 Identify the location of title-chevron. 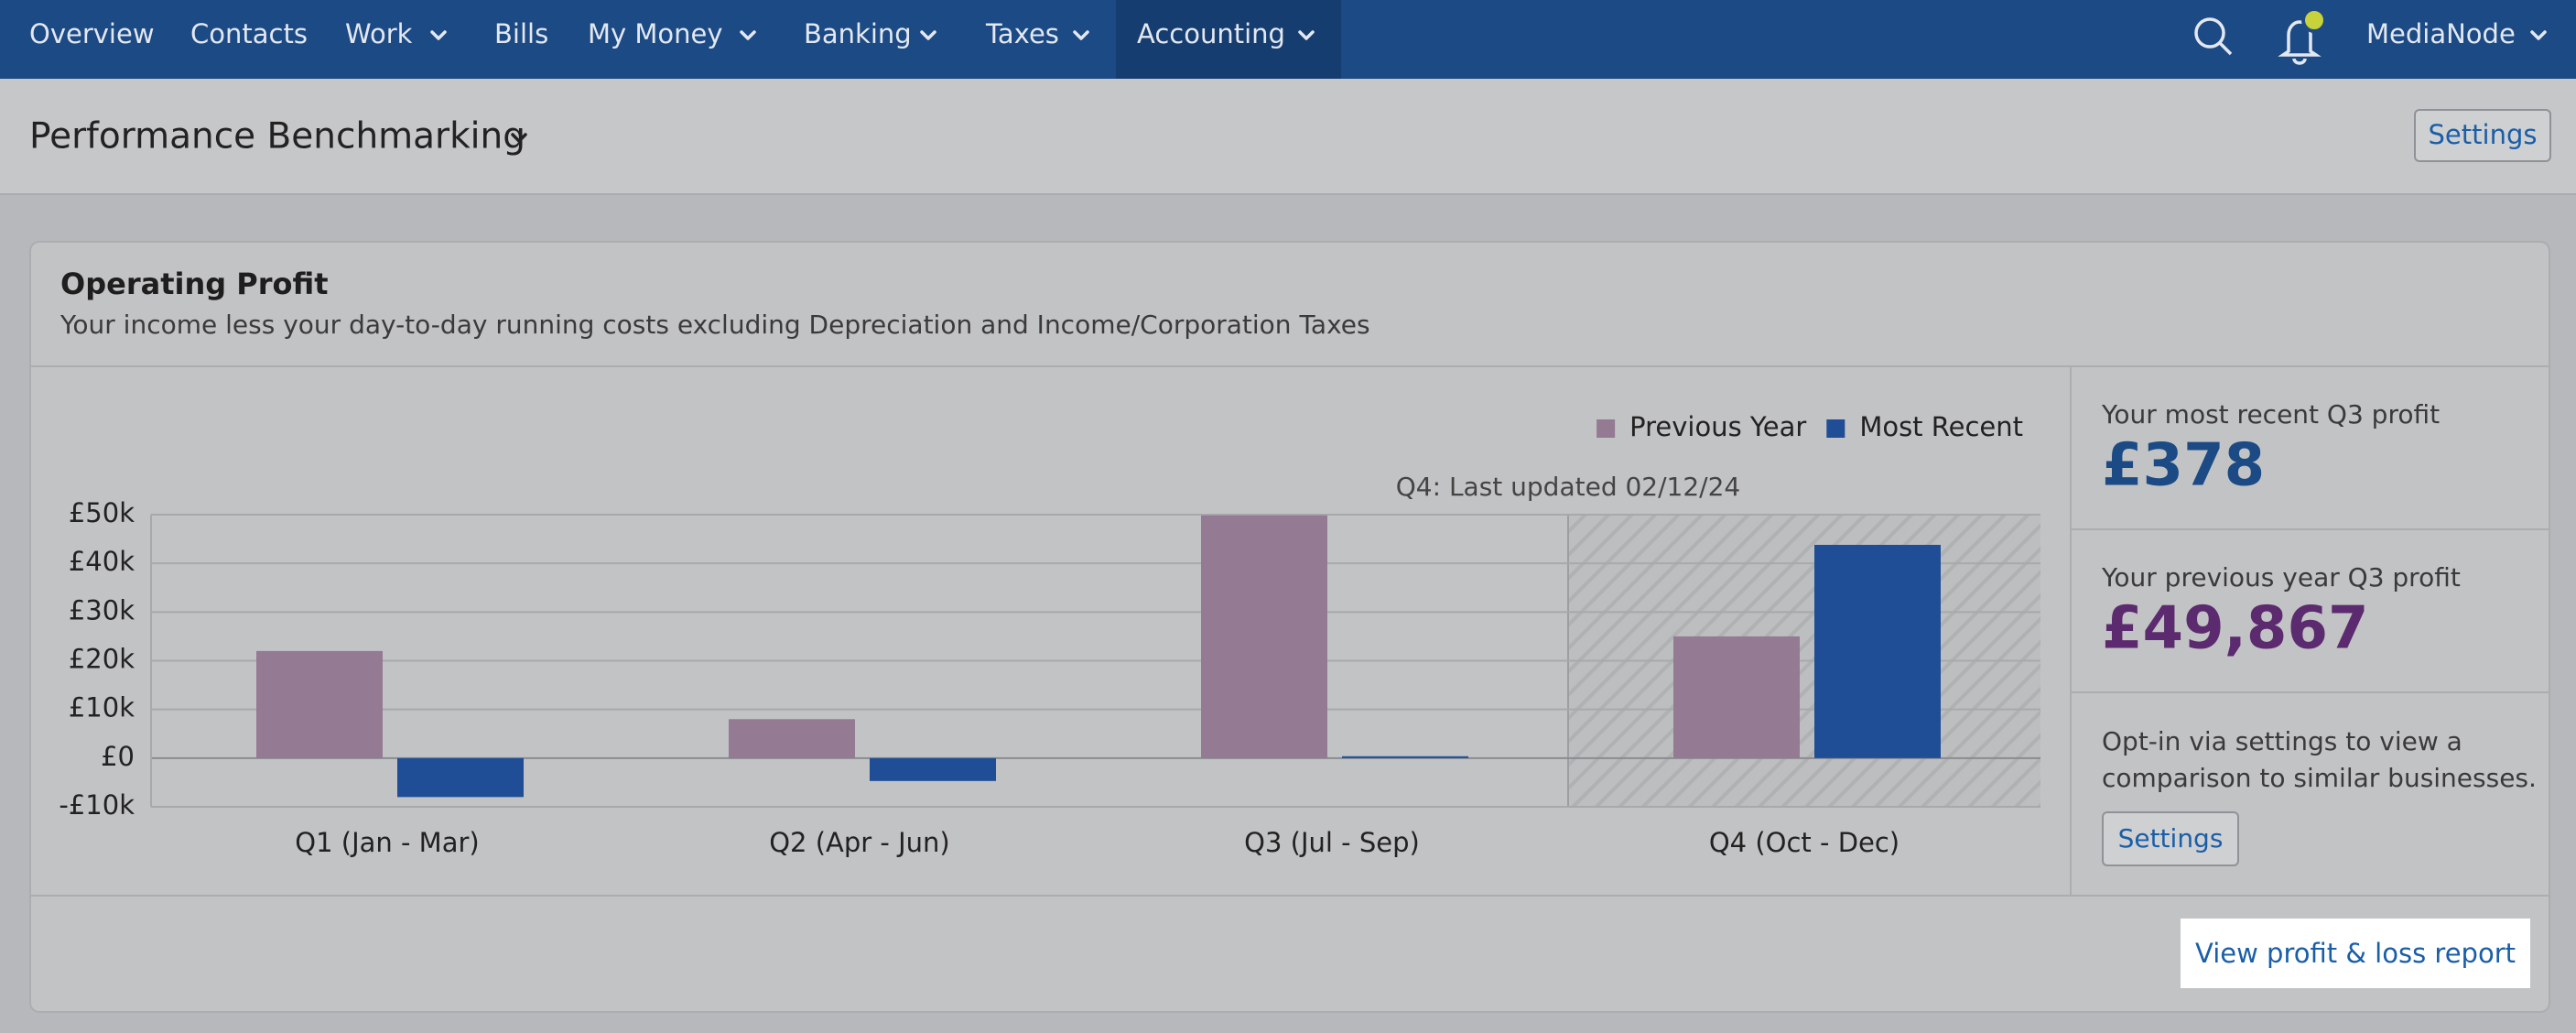
(519, 138).